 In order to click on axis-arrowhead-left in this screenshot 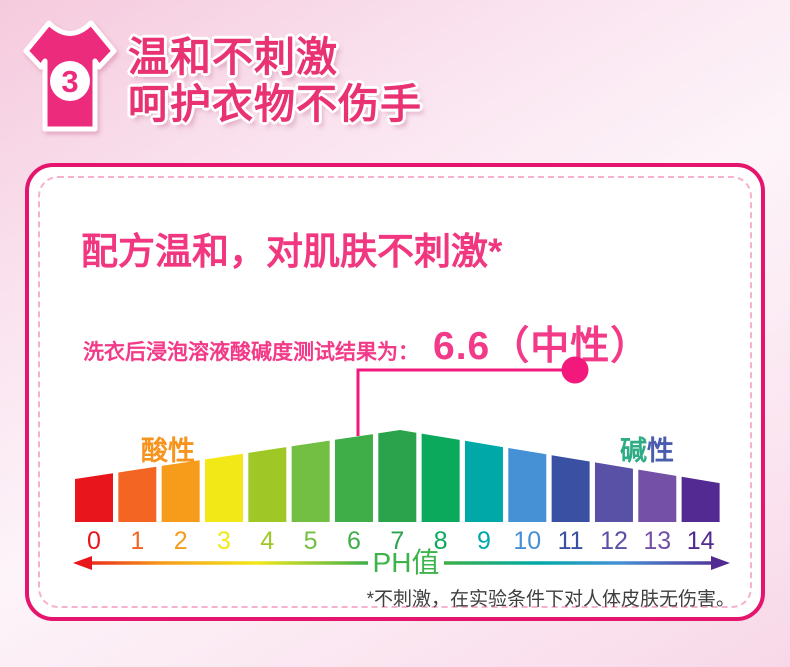, I will do `click(82, 563)`.